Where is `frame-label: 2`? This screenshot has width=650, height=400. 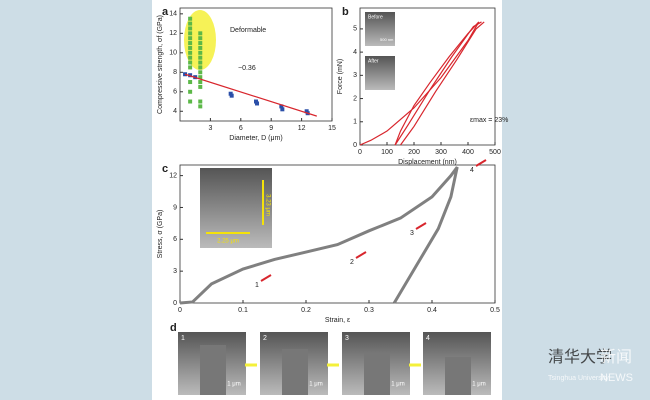
frame-label: 2 is located at coordinates (265, 338).